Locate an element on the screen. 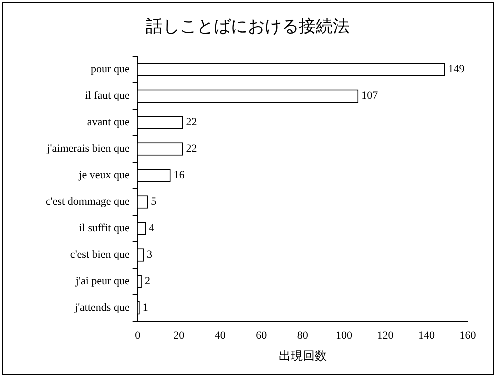 The height and width of the screenshot is (379, 498). data-label: 5 is located at coordinates (154, 202).